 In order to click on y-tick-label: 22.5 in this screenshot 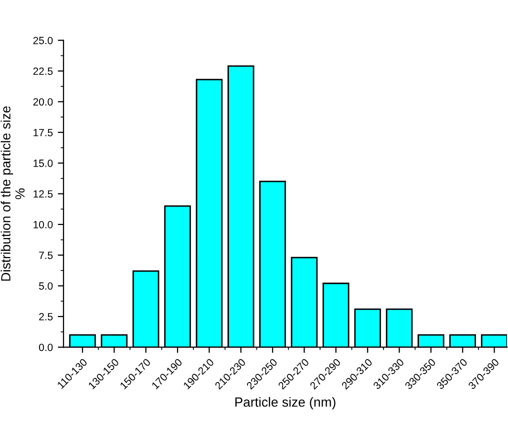, I will do `click(43, 71)`.